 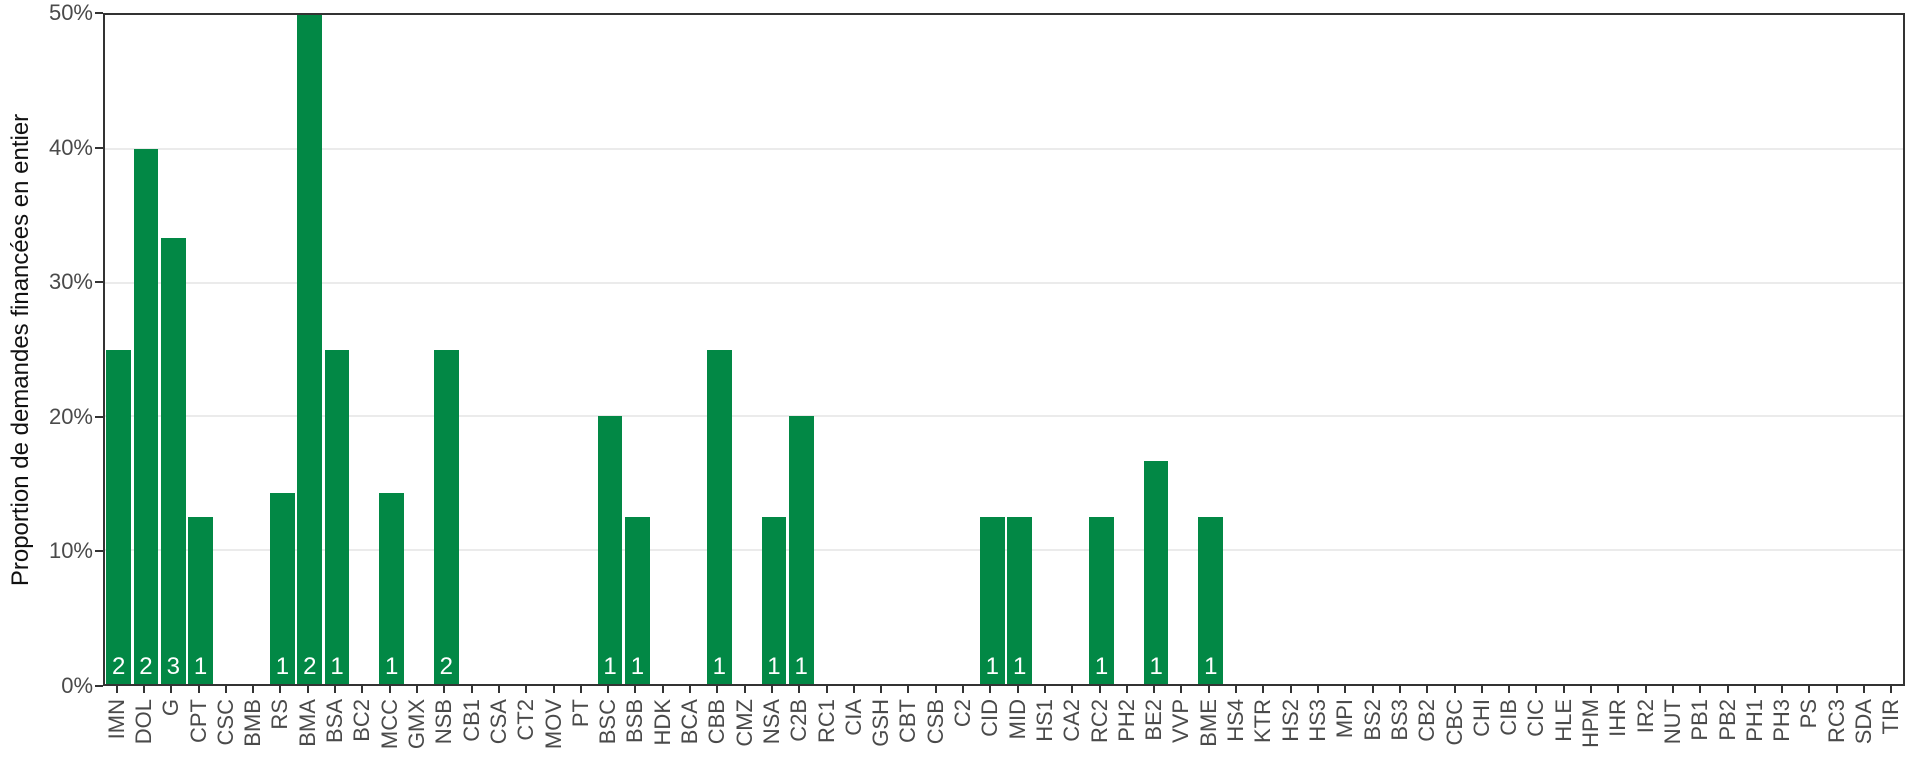 What do you see at coordinates (719, 516) in the screenshot?
I see `bar-CBB: 1` at bounding box center [719, 516].